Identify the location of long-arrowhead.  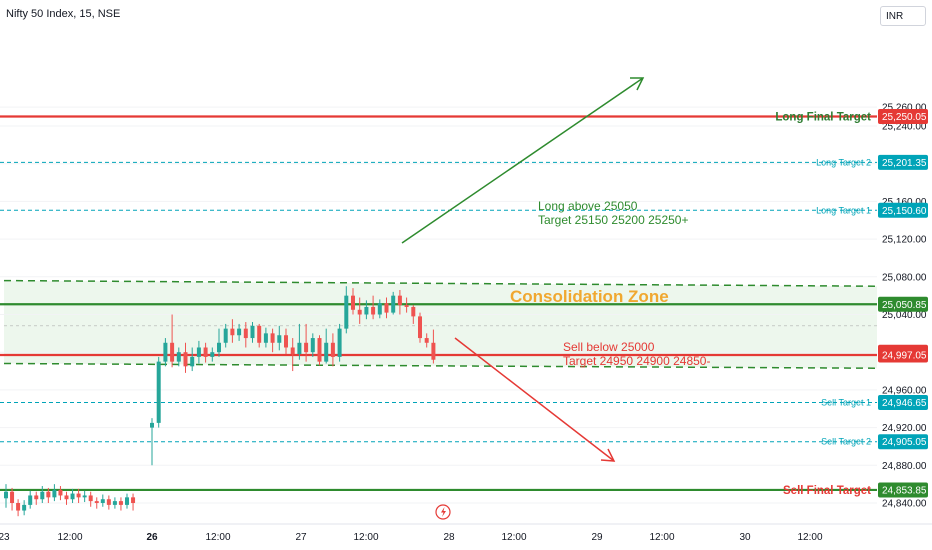
(637, 84).